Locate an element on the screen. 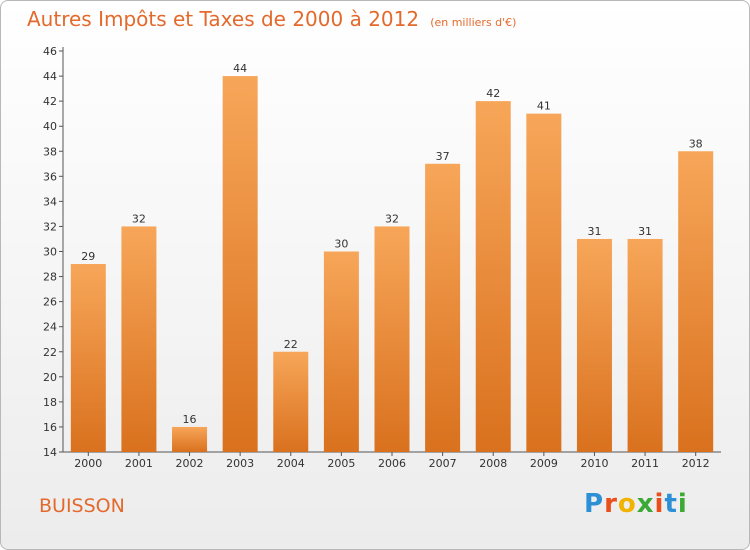 The width and height of the screenshot is (750, 550). chart-subtitle: (en milliers d'€) is located at coordinates (473, 22).